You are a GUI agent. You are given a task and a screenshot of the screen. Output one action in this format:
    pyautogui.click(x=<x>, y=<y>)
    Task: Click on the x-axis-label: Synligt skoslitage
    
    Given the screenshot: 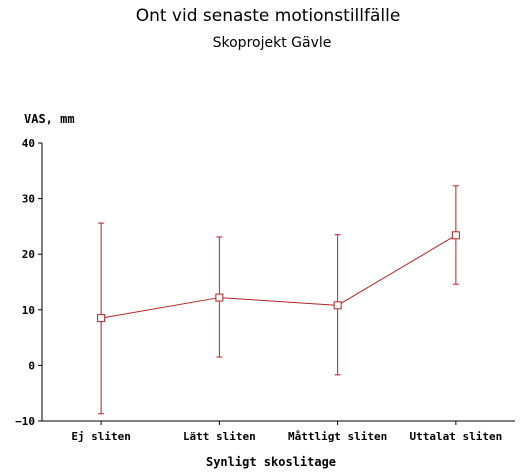 What is the action you would take?
    pyautogui.click(x=271, y=462)
    